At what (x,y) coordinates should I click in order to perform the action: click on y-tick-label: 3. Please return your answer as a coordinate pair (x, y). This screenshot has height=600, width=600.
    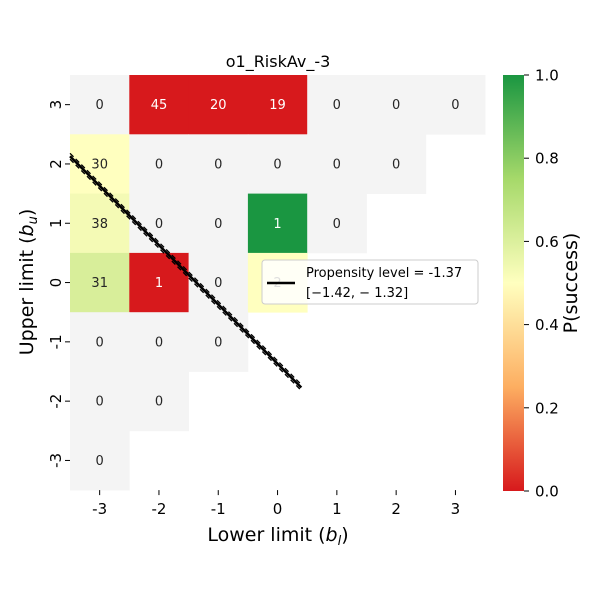
    Looking at the image, I should click on (56, 105).